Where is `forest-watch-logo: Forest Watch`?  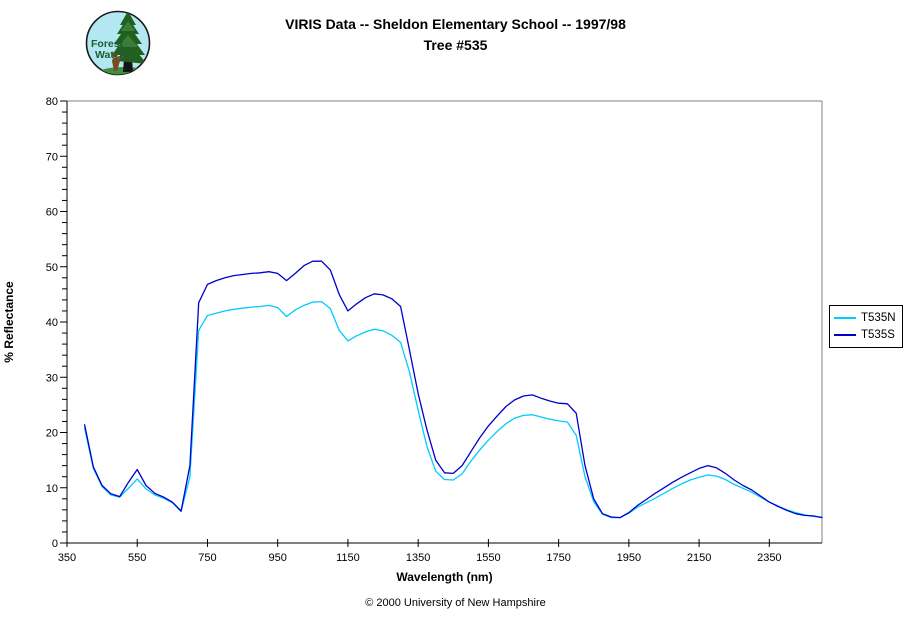
forest-watch-logo: Forest Watch is located at coordinates (118, 43).